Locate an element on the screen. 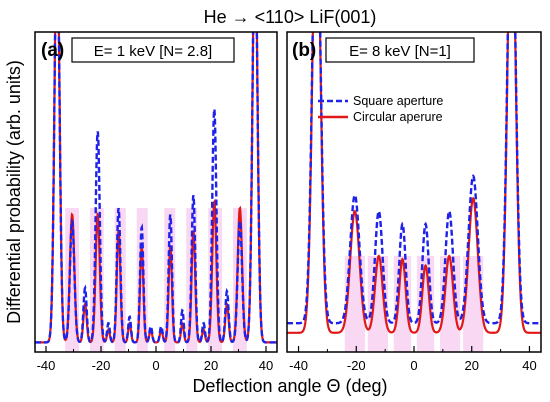  panel-a-energy-box is located at coordinates (153, 50).